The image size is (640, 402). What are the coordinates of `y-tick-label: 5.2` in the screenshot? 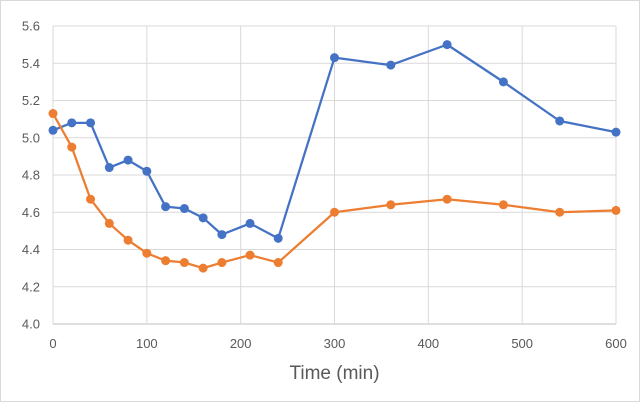 It's located at (31, 100).